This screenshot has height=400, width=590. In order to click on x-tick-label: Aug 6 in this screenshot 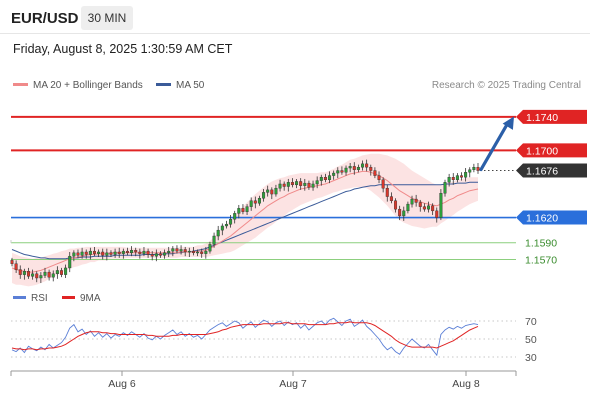, I will do `click(122, 384)`.